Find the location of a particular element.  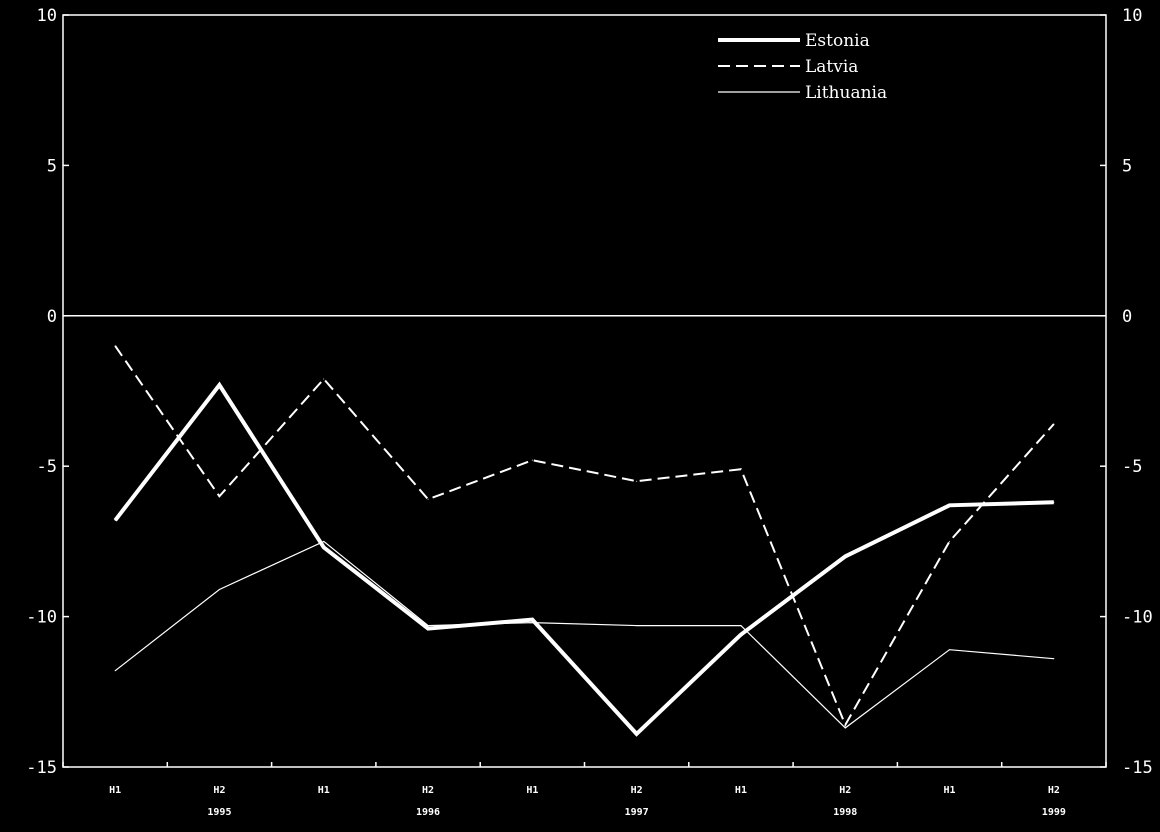

y-tick-label-left: -10 is located at coordinates (41, 618).